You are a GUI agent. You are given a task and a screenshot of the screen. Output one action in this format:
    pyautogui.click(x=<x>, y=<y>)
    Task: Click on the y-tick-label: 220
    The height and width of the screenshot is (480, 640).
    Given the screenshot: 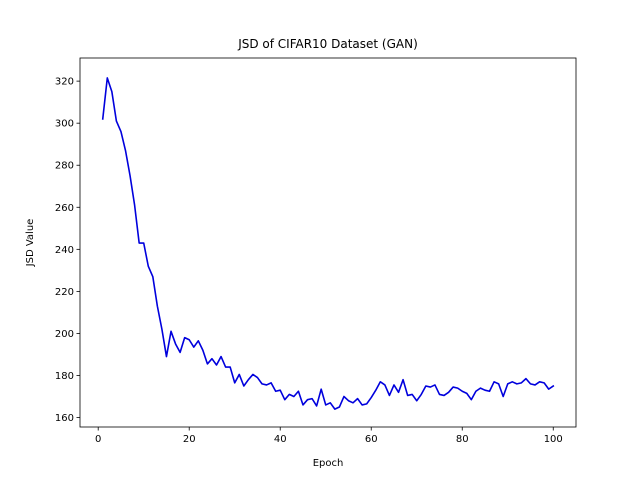 What is the action you would take?
    pyautogui.click(x=64, y=292)
    